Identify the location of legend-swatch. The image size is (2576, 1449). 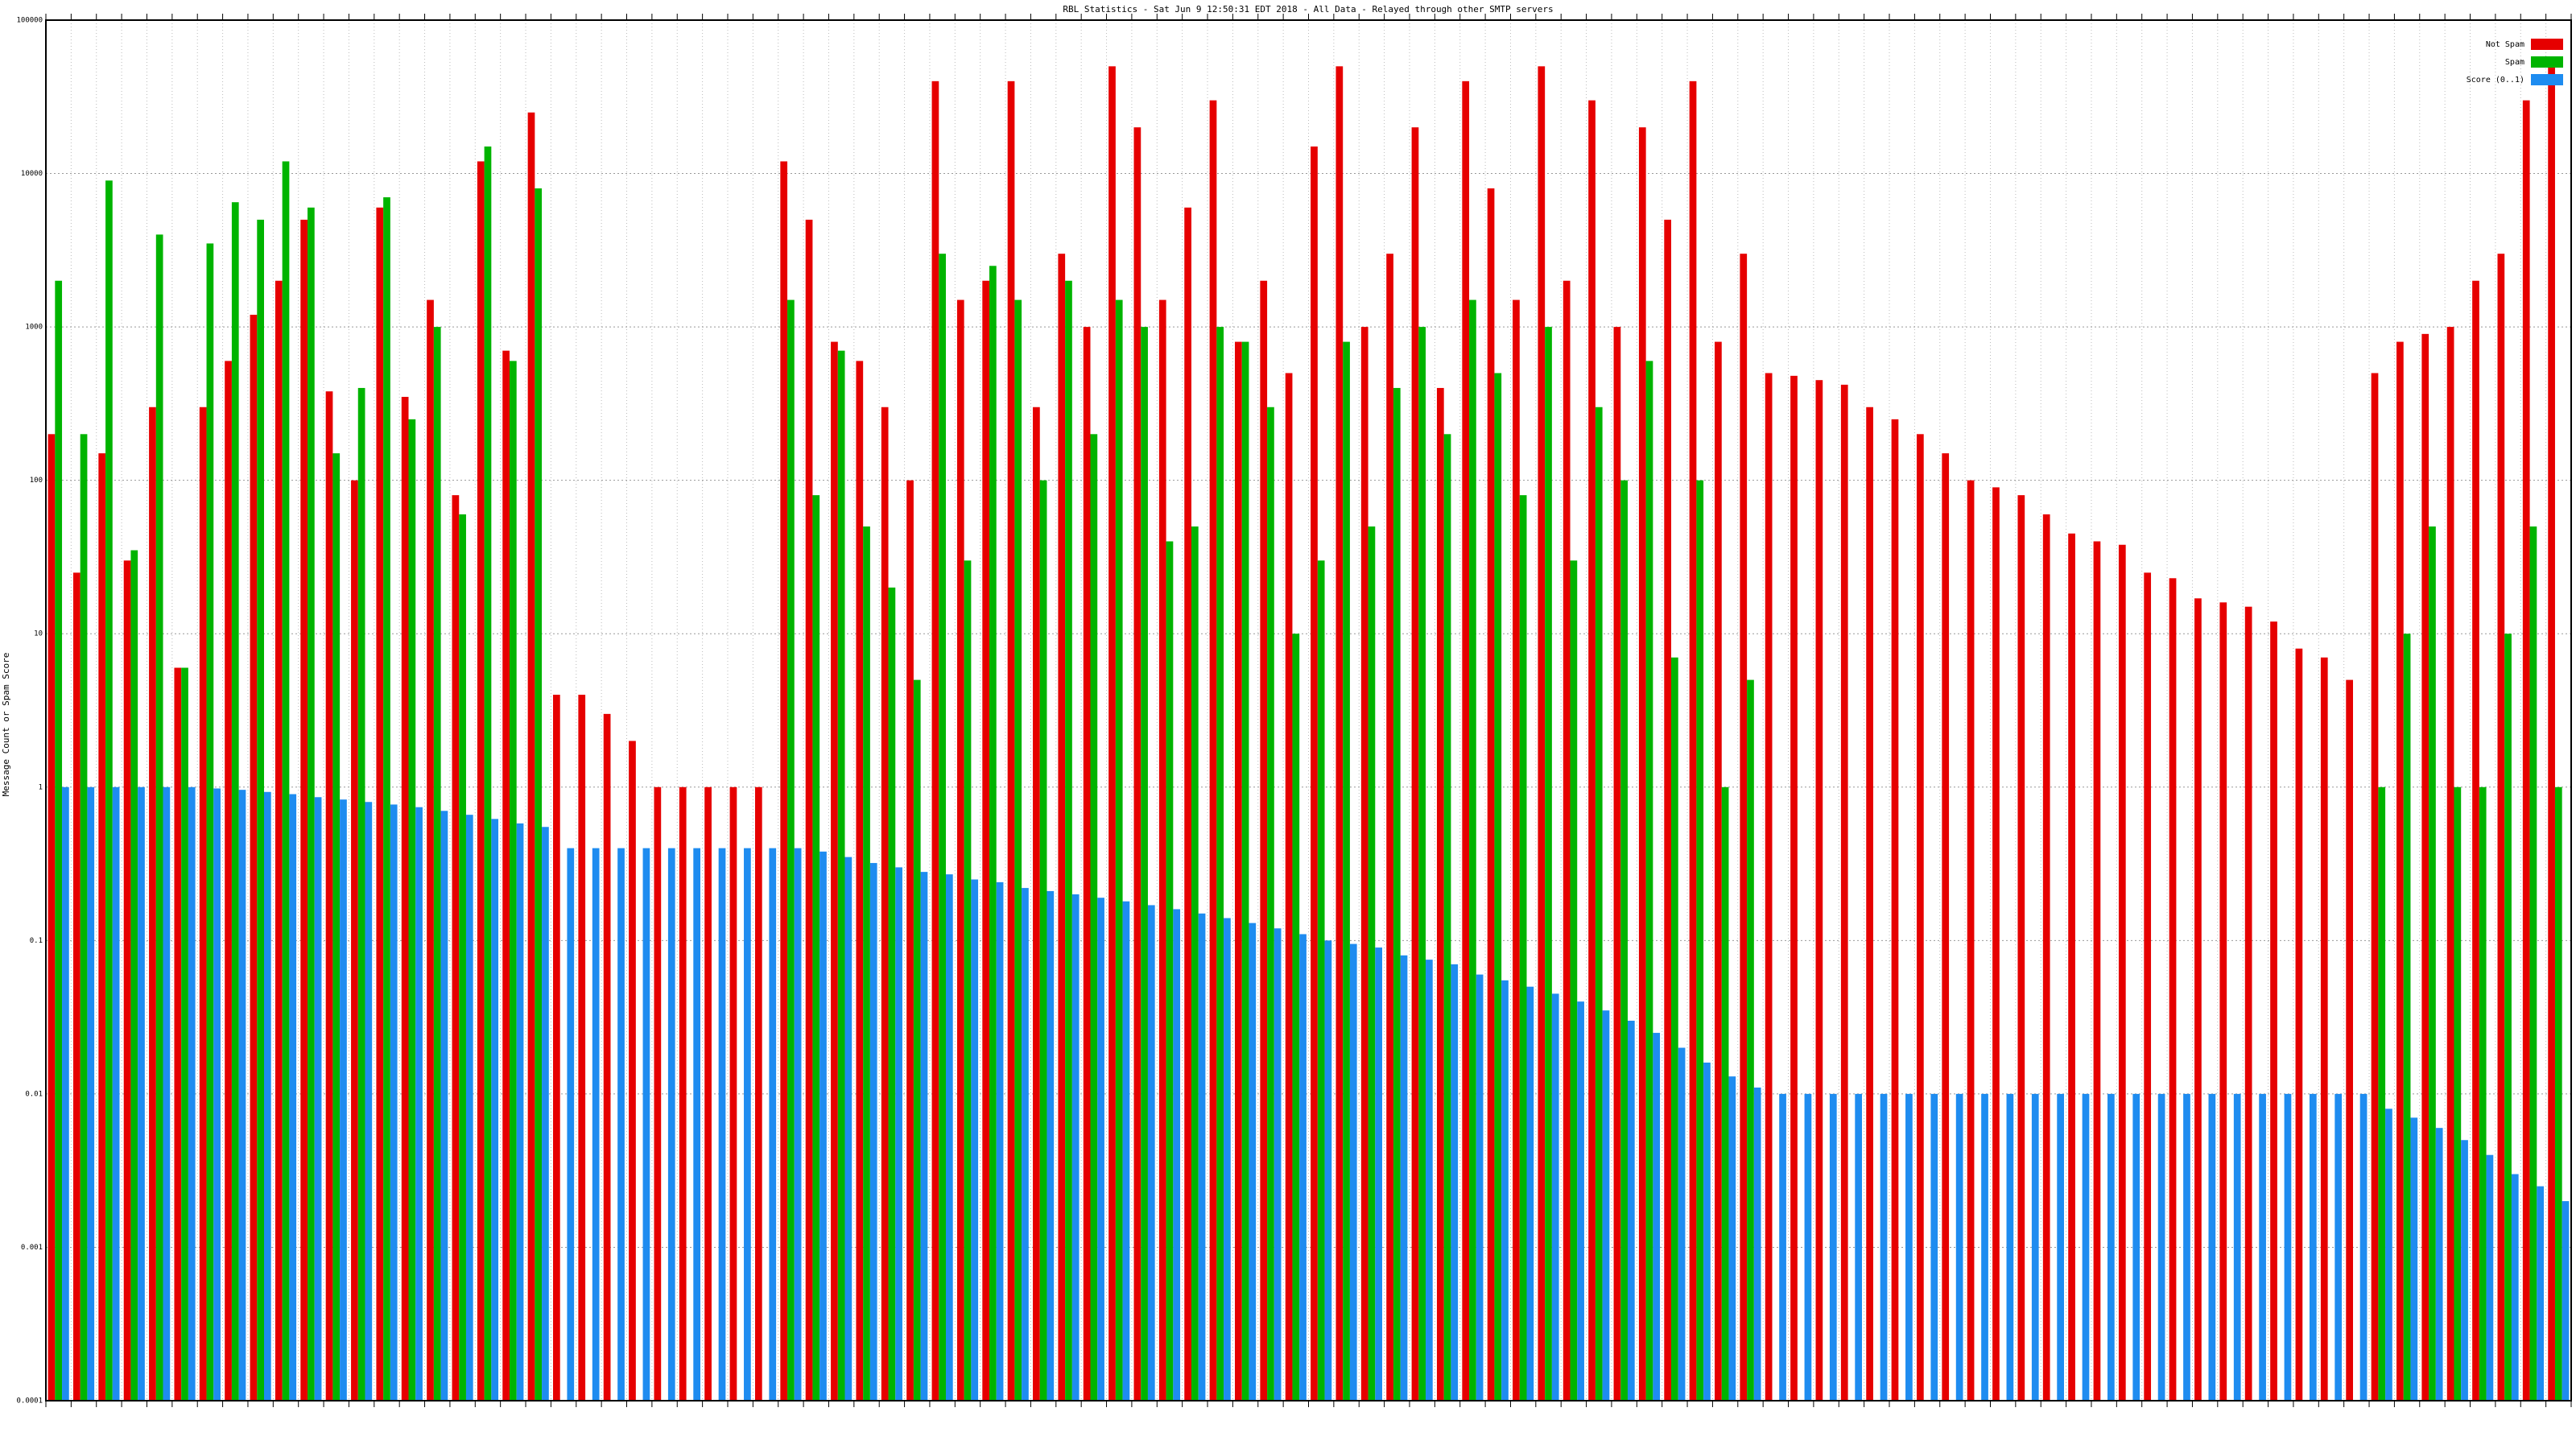
(2547, 44).